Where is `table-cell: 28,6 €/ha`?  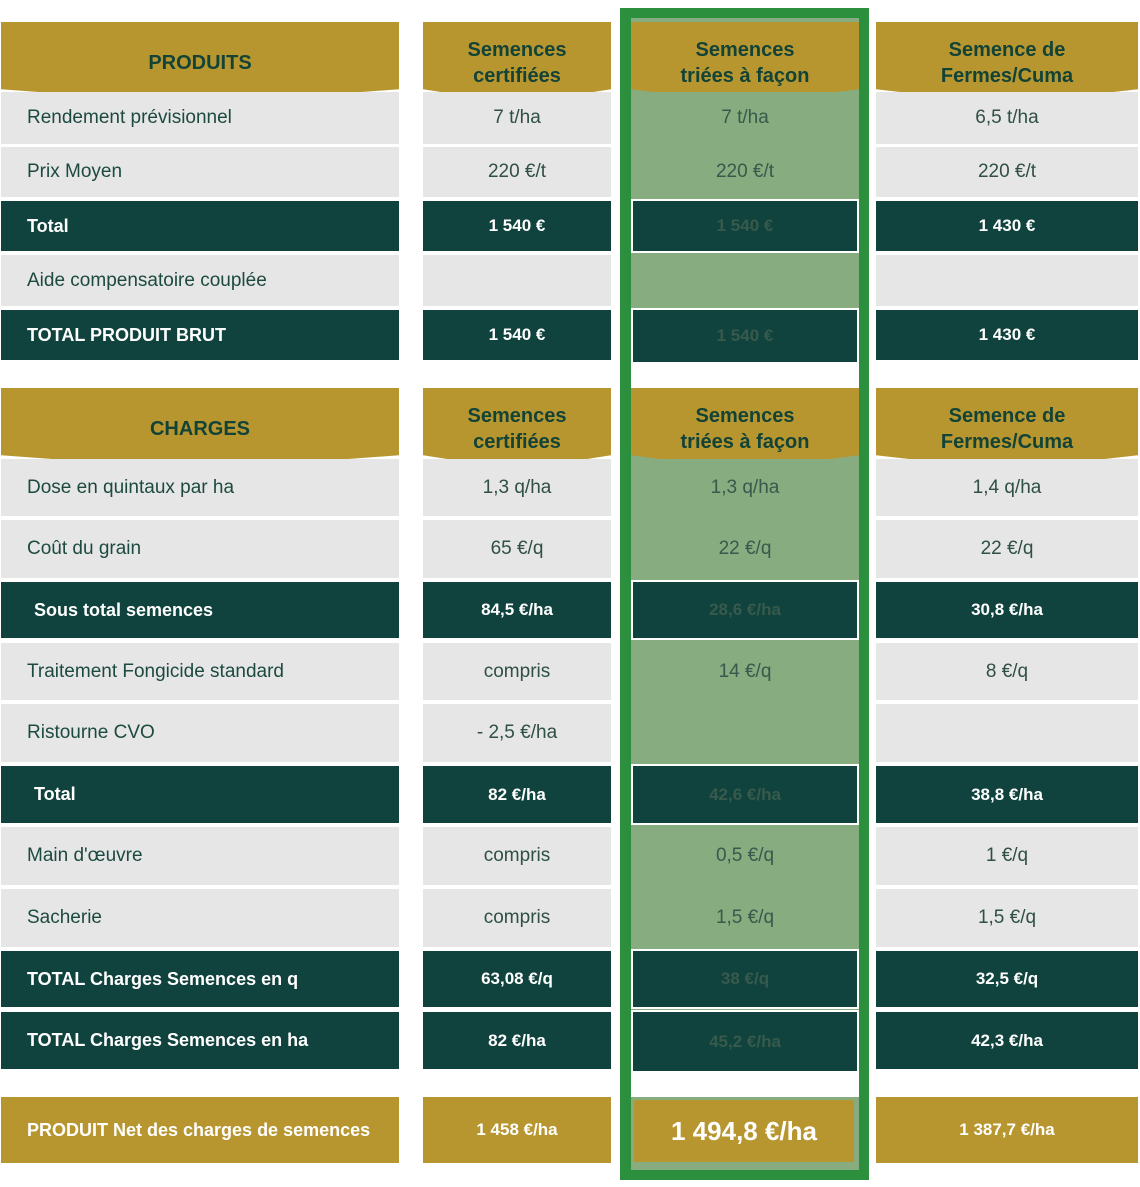
table-cell: 28,6 €/ha is located at coordinates (745, 610).